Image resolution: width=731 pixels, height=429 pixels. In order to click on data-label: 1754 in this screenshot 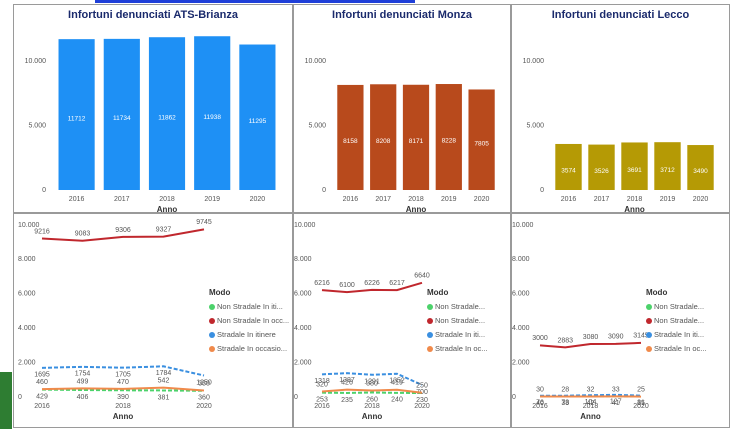, I will do `click(83, 374)`.